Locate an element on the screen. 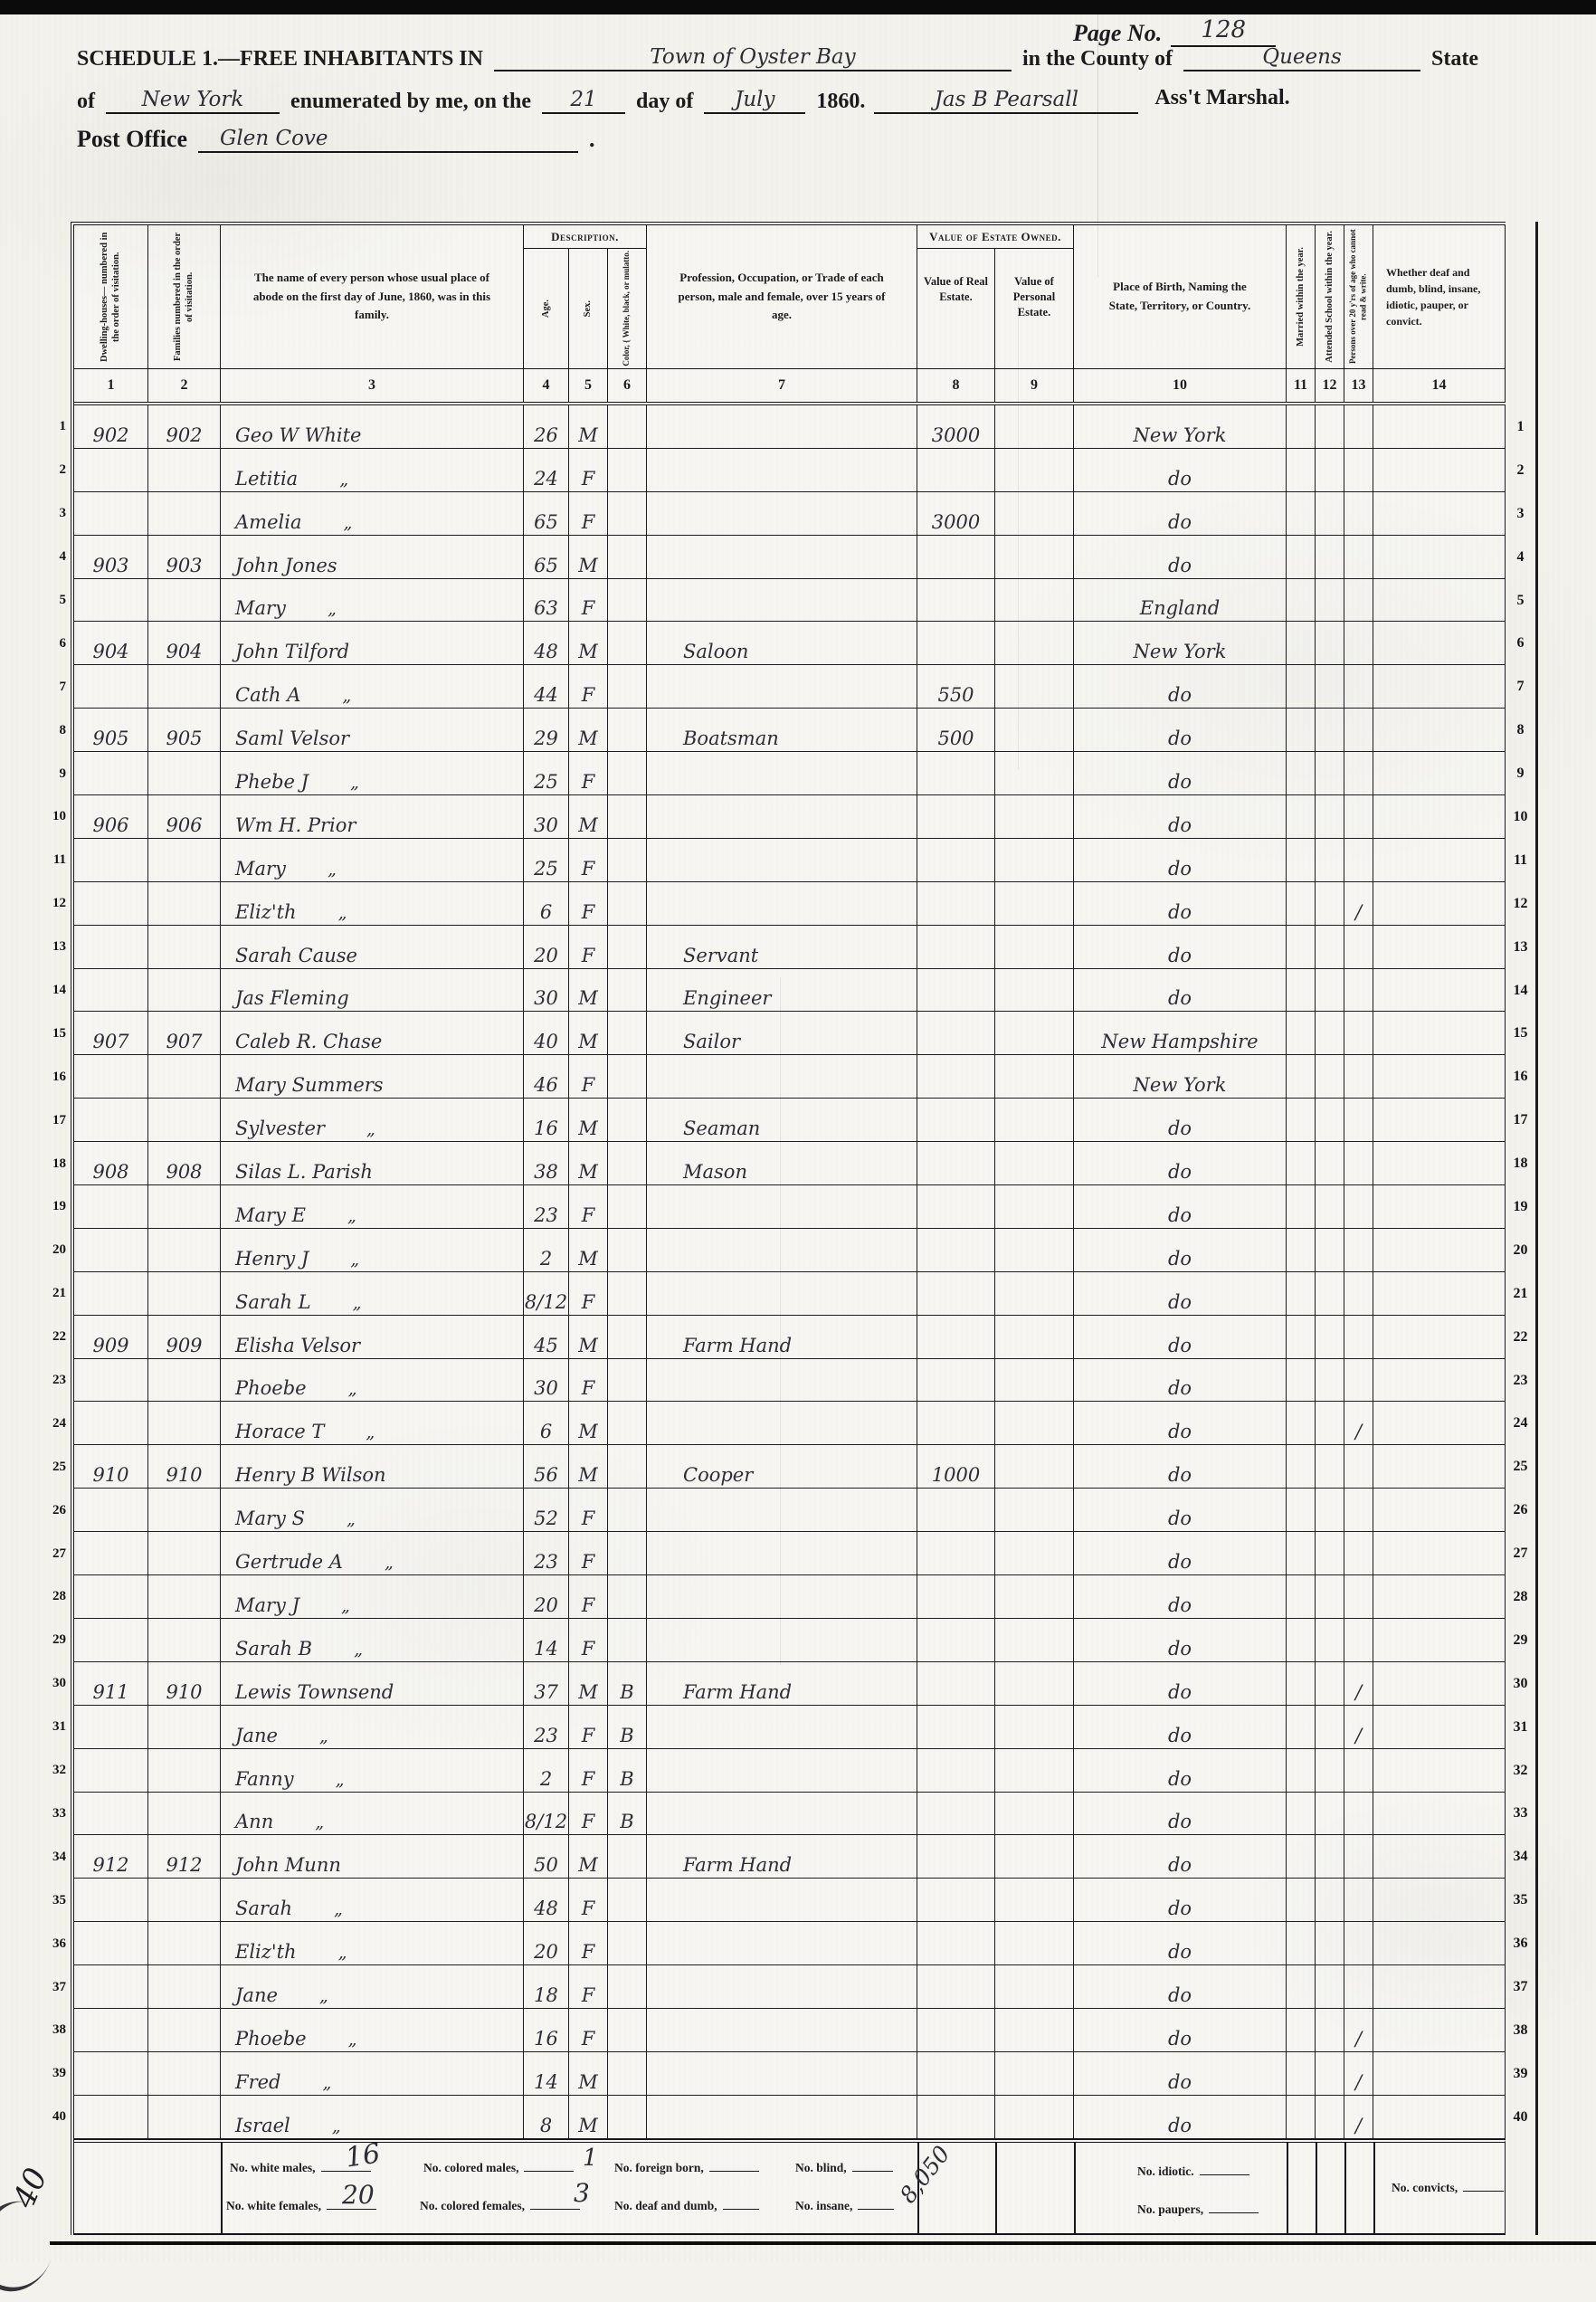 This screenshot has width=1596, height=2302. row-number: 25 is located at coordinates (1521, 1467).